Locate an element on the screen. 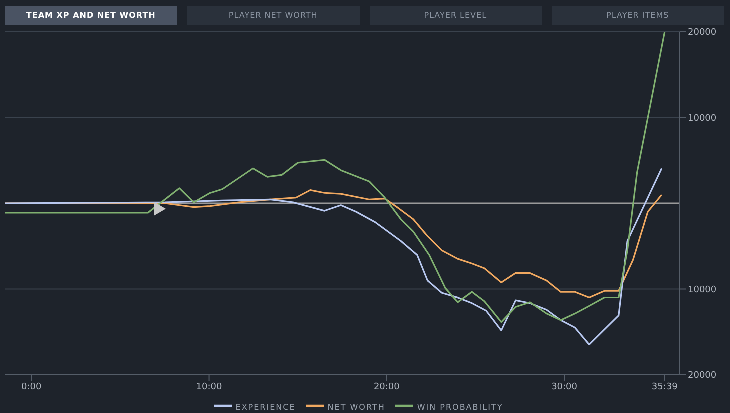  x-tick-label: 10:00 is located at coordinates (209, 387).